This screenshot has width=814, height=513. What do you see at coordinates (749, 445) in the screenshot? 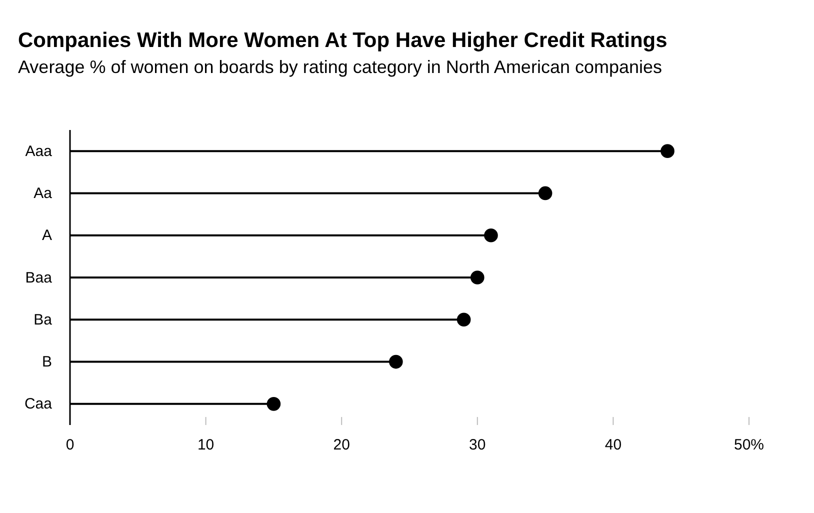
I see `x-tick-label: 50%` at bounding box center [749, 445].